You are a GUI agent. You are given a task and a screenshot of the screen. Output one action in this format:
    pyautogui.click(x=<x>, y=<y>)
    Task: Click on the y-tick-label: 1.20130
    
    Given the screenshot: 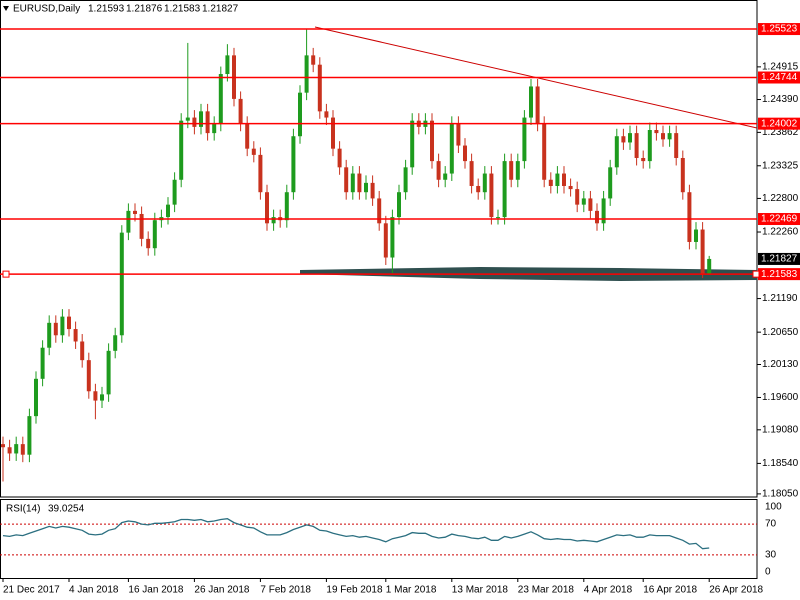 What is the action you would take?
    pyautogui.click(x=780, y=364)
    